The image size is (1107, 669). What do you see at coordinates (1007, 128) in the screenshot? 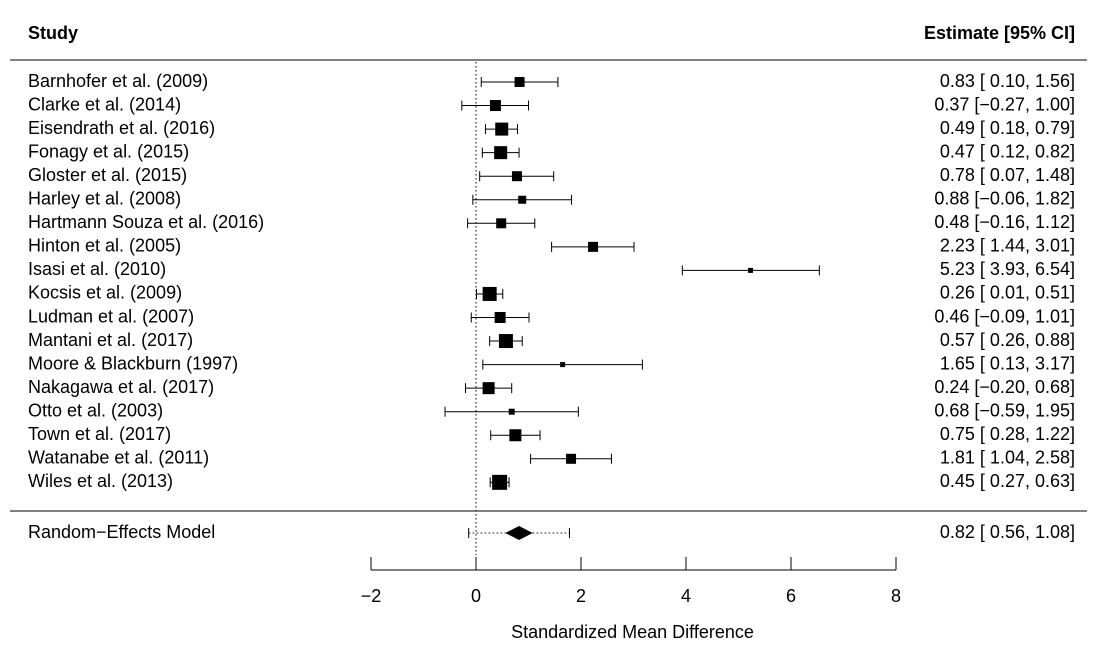
I see `estimate-label: 0.49 [ 0.18, 0.79]` at bounding box center [1007, 128].